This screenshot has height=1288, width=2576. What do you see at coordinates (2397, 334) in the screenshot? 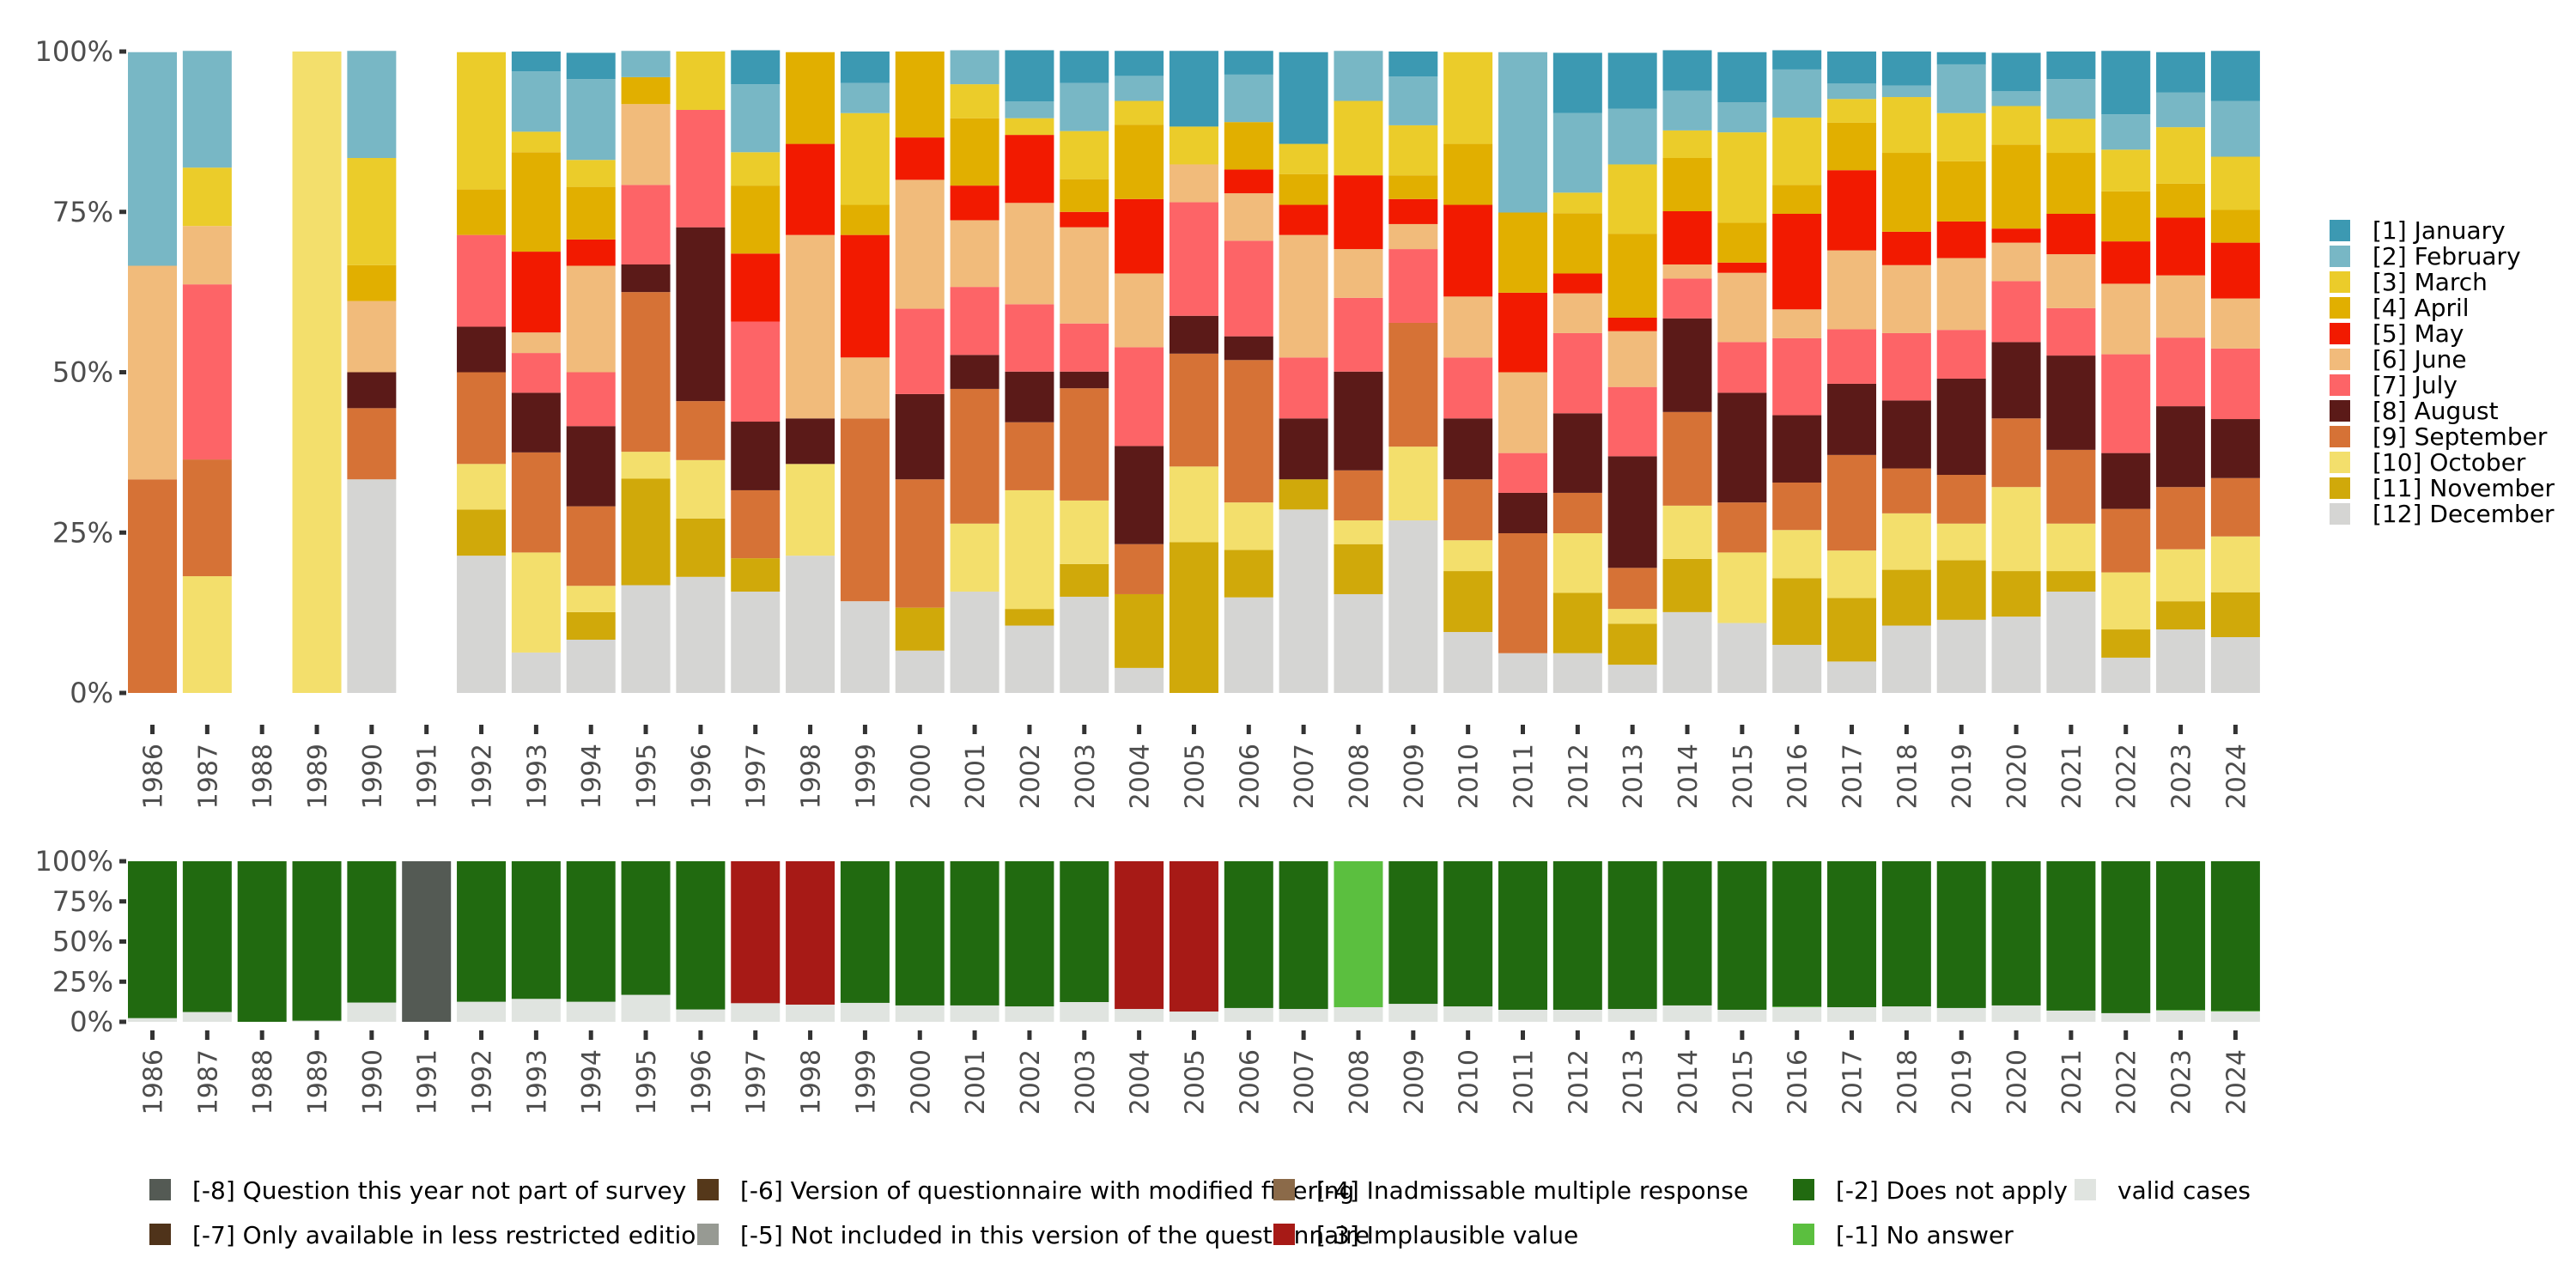
I see `legend-item: [5] May` at bounding box center [2397, 334].